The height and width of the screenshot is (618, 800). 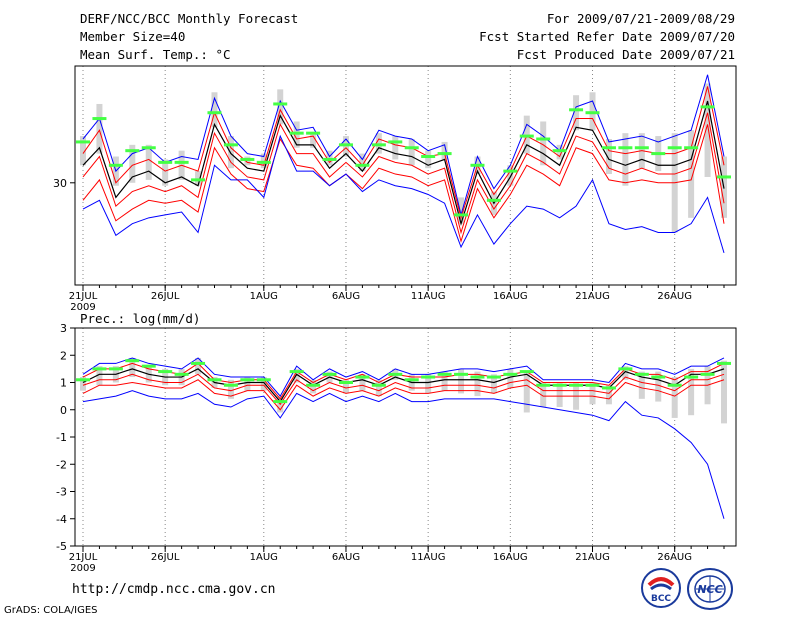 What do you see at coordinates (346, 557) in the screenshot?
I see `x-tick-label: 6AUG` at bounding box center [346, 557].